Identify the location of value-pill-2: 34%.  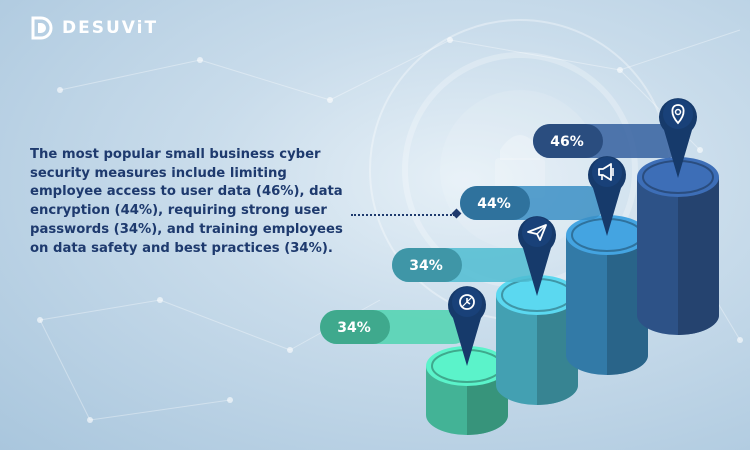
(467, 265).